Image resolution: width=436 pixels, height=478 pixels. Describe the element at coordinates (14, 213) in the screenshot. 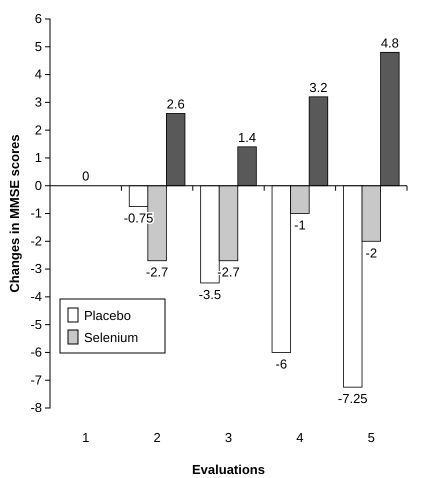

I see `y-axis-title: Changes in MMSE scores` at that location.